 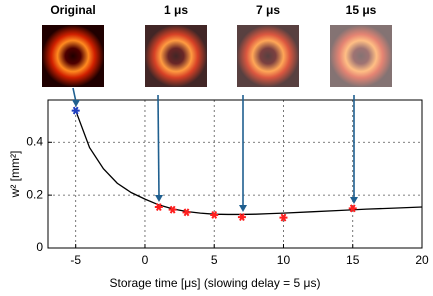 What do you see at coordinates (176, 10) in the screenshot?
I see `panel-label: 1 μs` at bounding box center [176, 10].